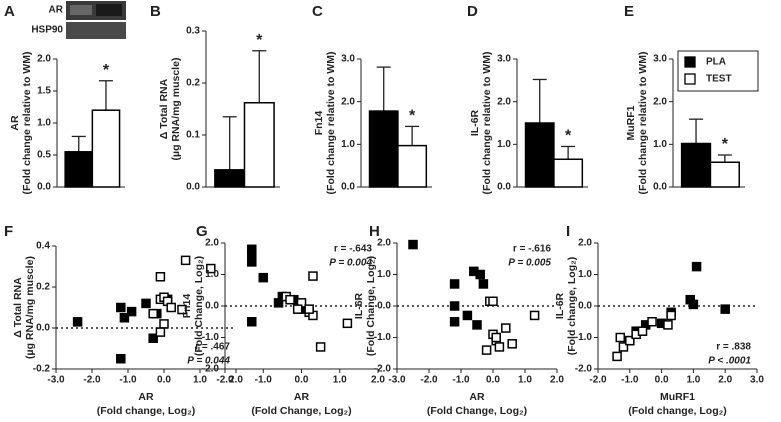 This screenshot has height=422, width=781. Describe the element at coordinates (92, 380) in the screenshot. I see `x-tick-label: -2.0` at that location.